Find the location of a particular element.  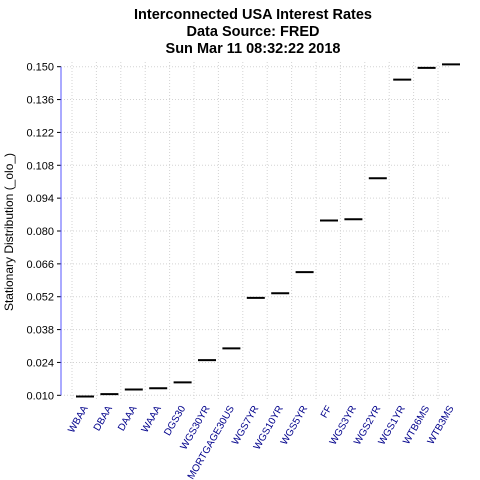

y-tick-label: 0.108 is located at coordinates (40, 166).